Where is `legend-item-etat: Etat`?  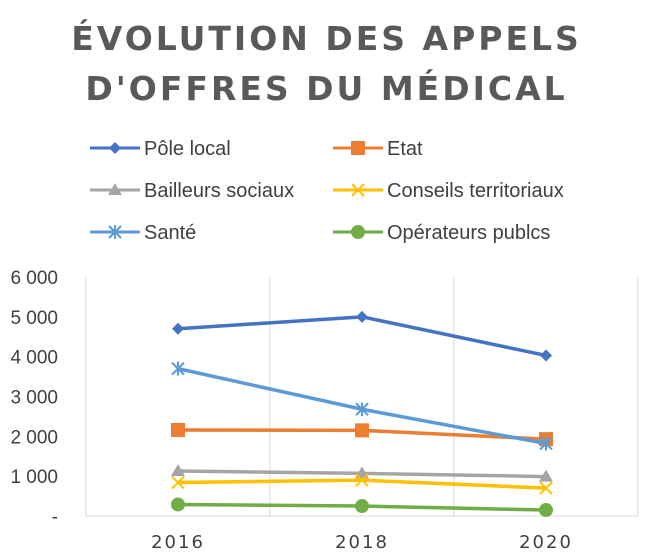 legend-item-etat: Etat is located at coordinates (378, 149).